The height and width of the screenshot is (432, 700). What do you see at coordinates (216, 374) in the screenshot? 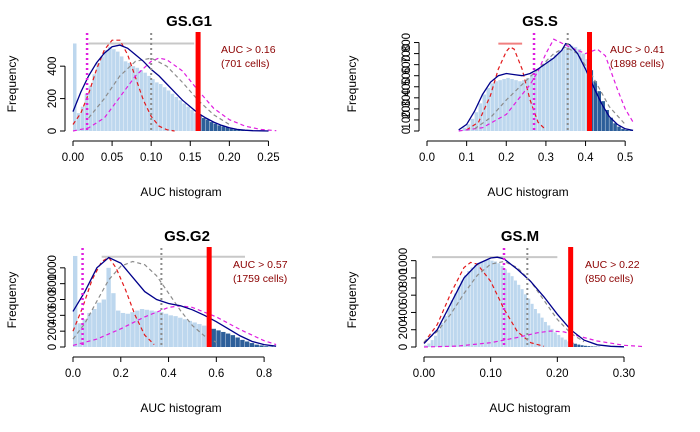
I see `x-tick-label: 0.6` at bounding box center [216, 374].